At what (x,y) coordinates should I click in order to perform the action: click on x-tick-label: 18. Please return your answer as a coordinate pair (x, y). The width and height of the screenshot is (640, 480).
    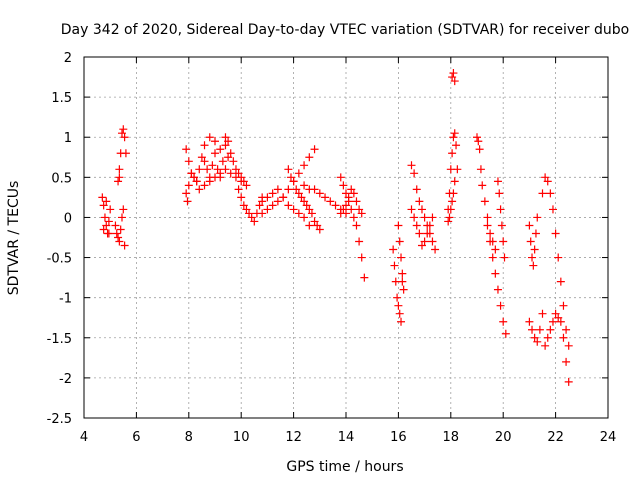
    Looking at the image, I should click on (451, 437).